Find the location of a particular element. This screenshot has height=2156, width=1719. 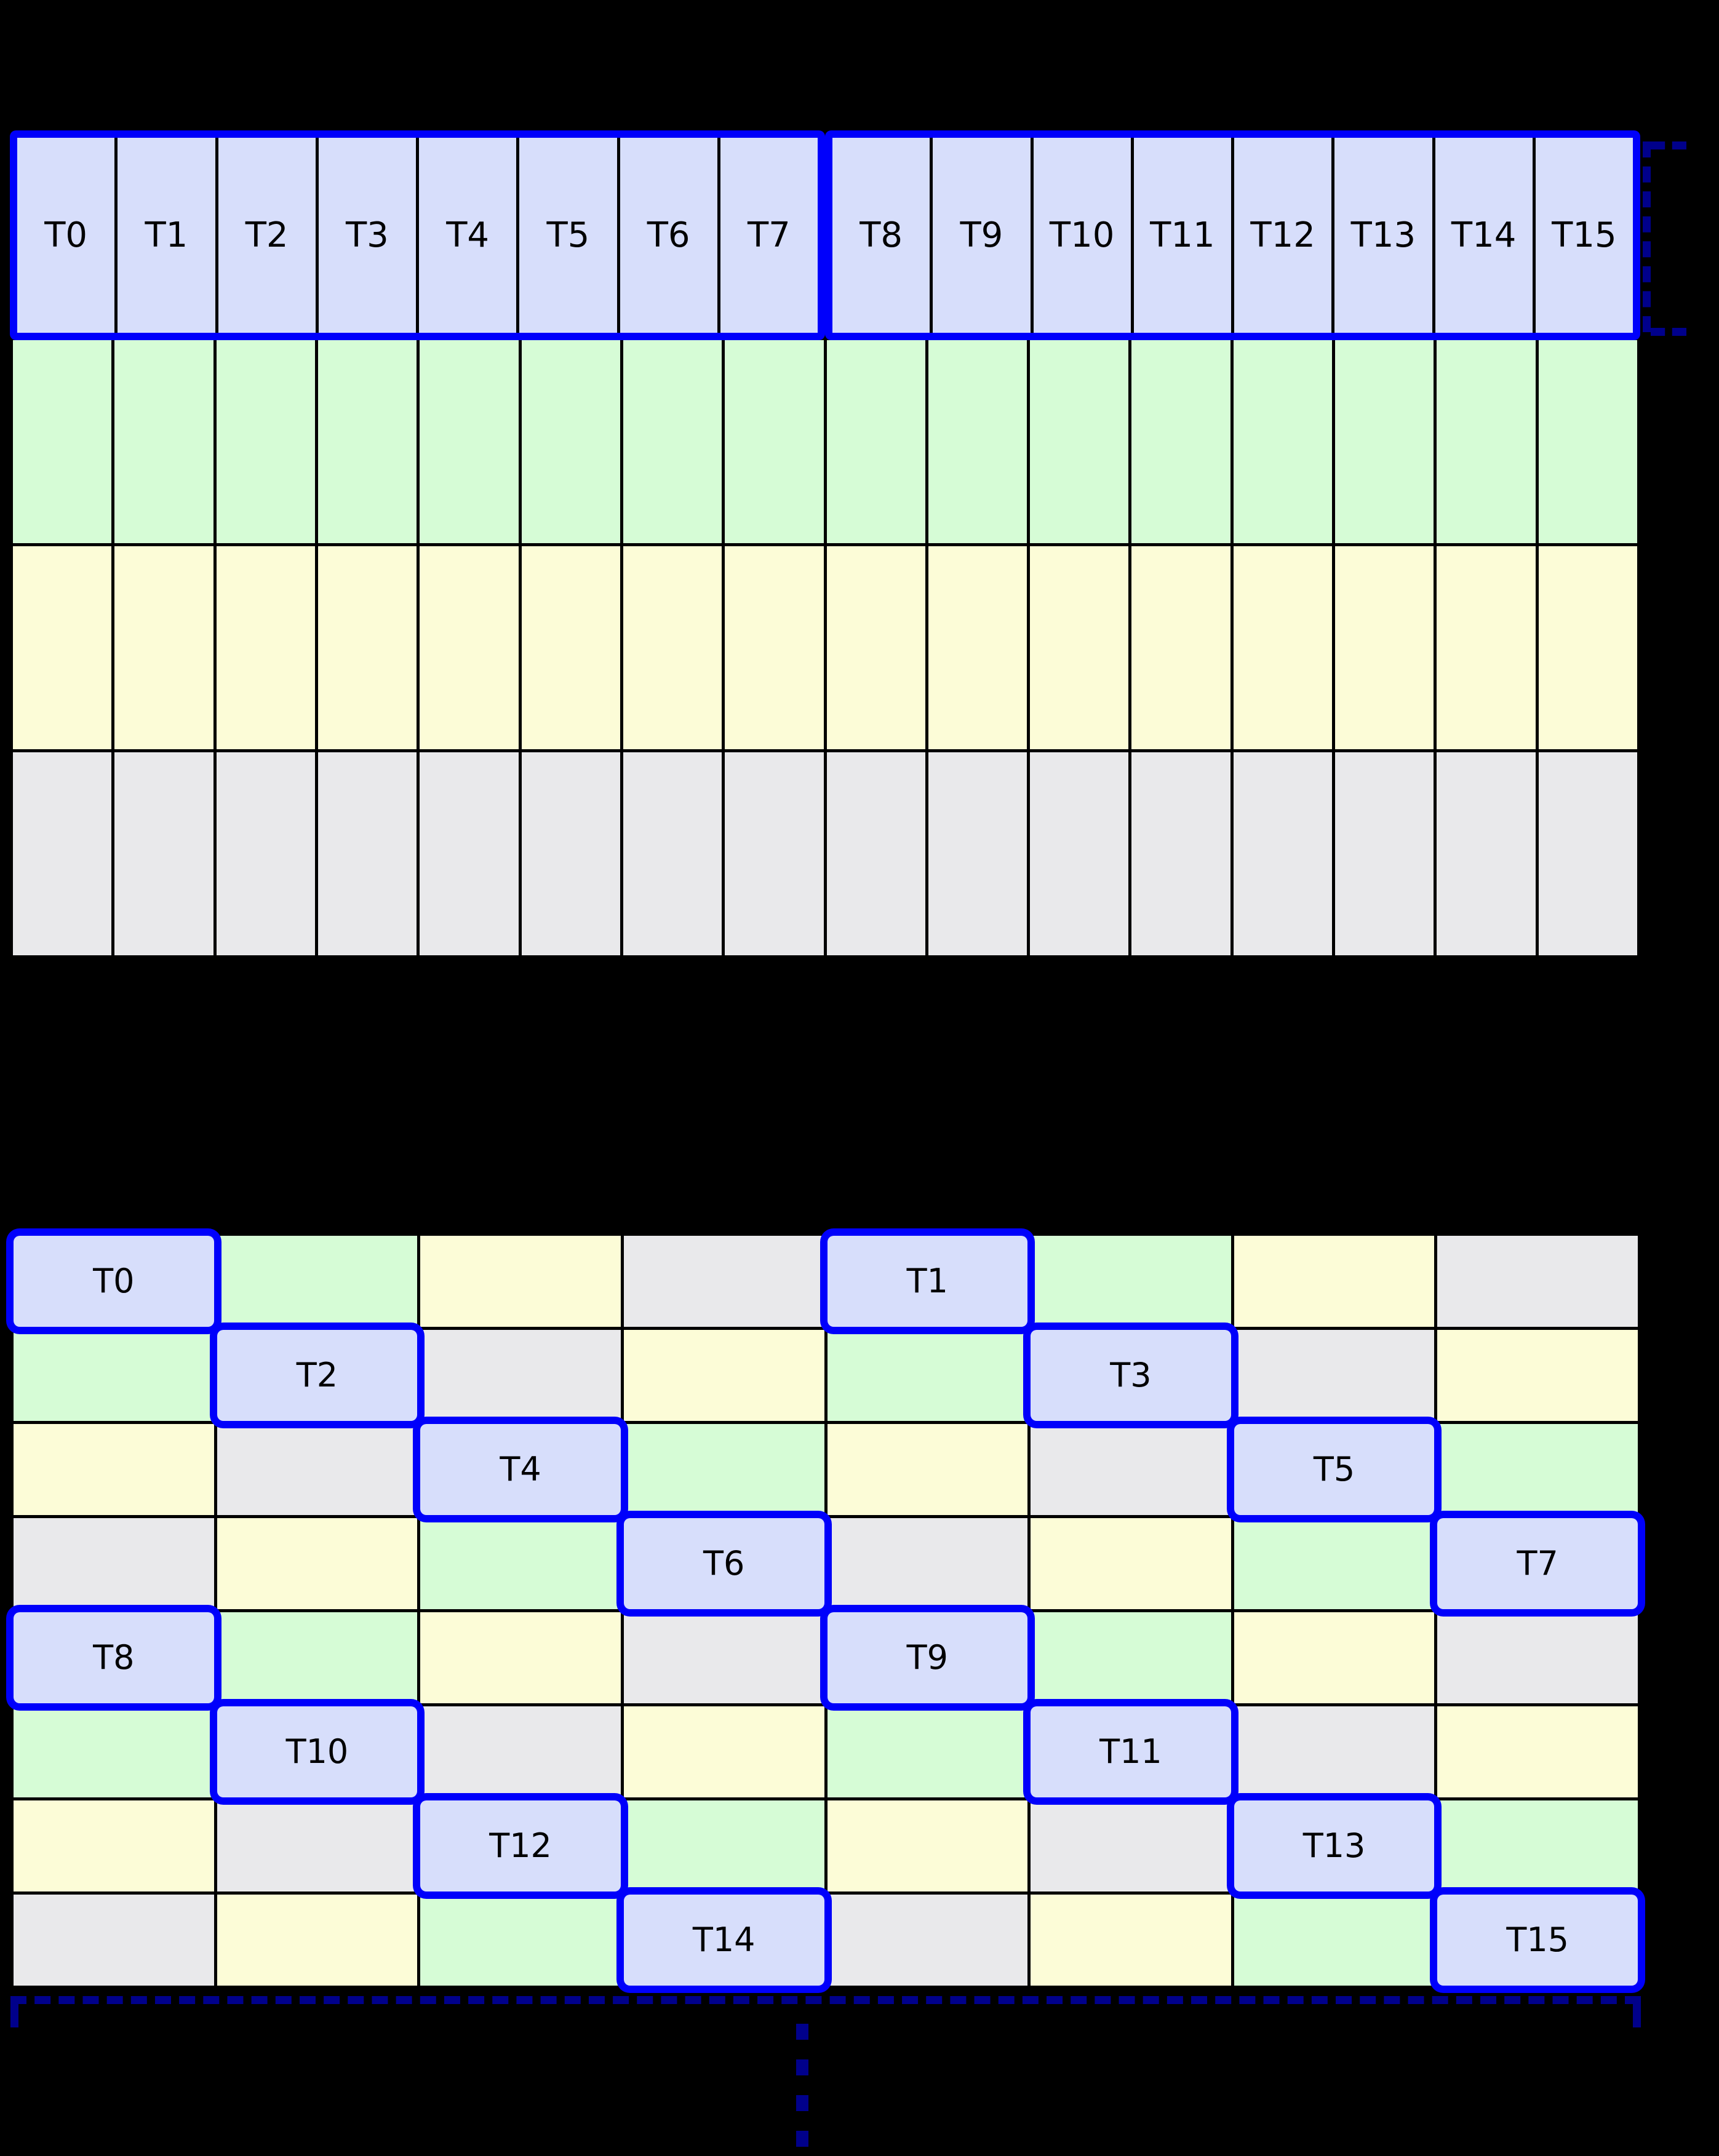

memory-cell-row1-col0 is located at coordinates (62, 441).